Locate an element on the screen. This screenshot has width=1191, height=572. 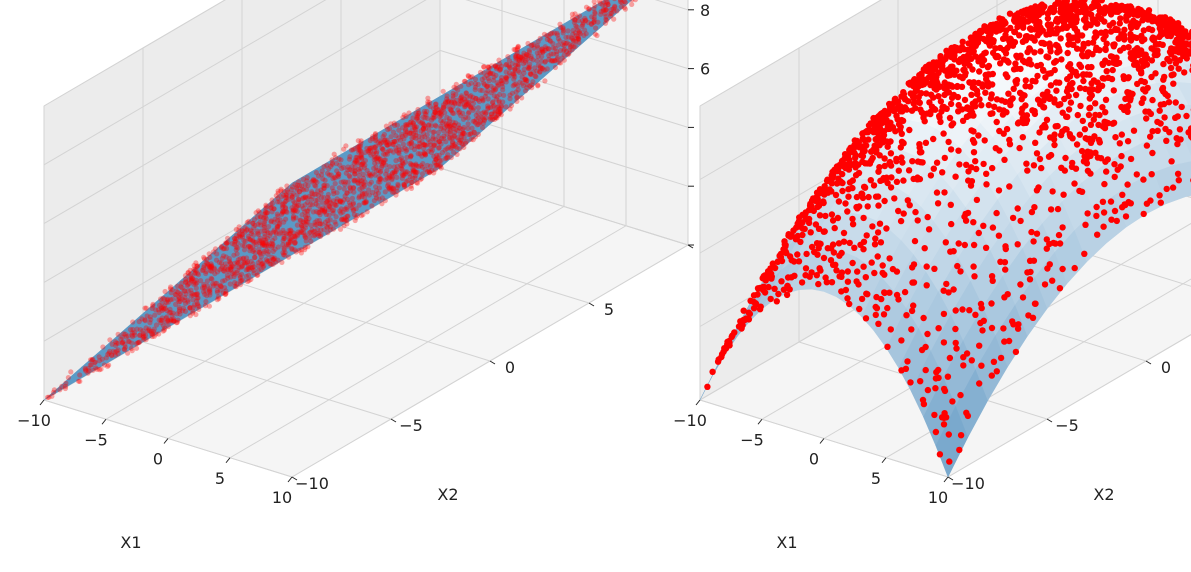
surface-cell is located at coordinates (617, 3).